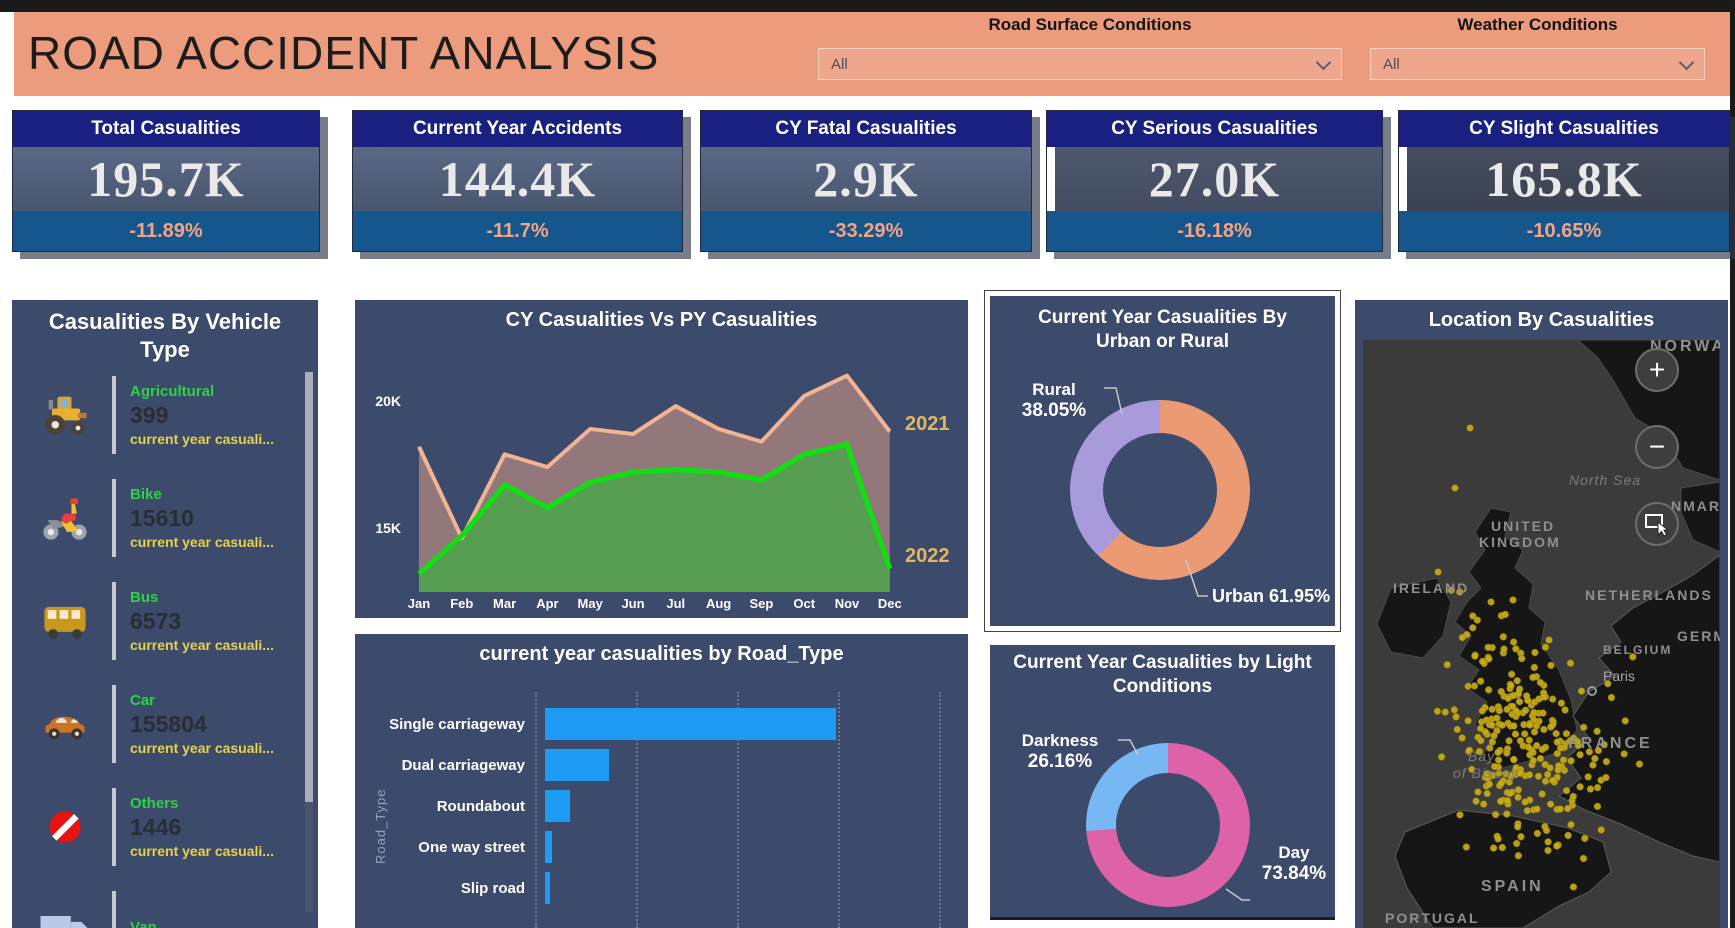 This screenshot has height=928, width=1735. What do you see at coordinates (1638, 650) in the screenshot?
I see `map-label-belgium: BELGIUM` at bounding box center [1638, 650].